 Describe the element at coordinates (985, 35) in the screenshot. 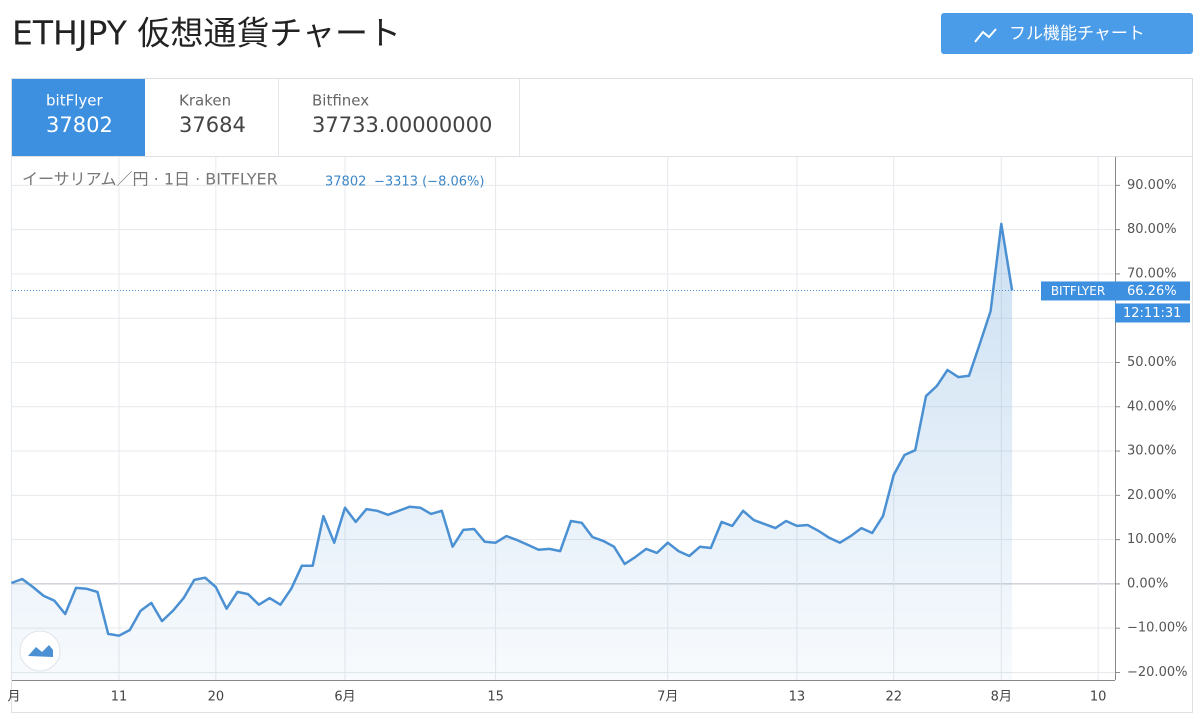

I see `button-icon` at that location.